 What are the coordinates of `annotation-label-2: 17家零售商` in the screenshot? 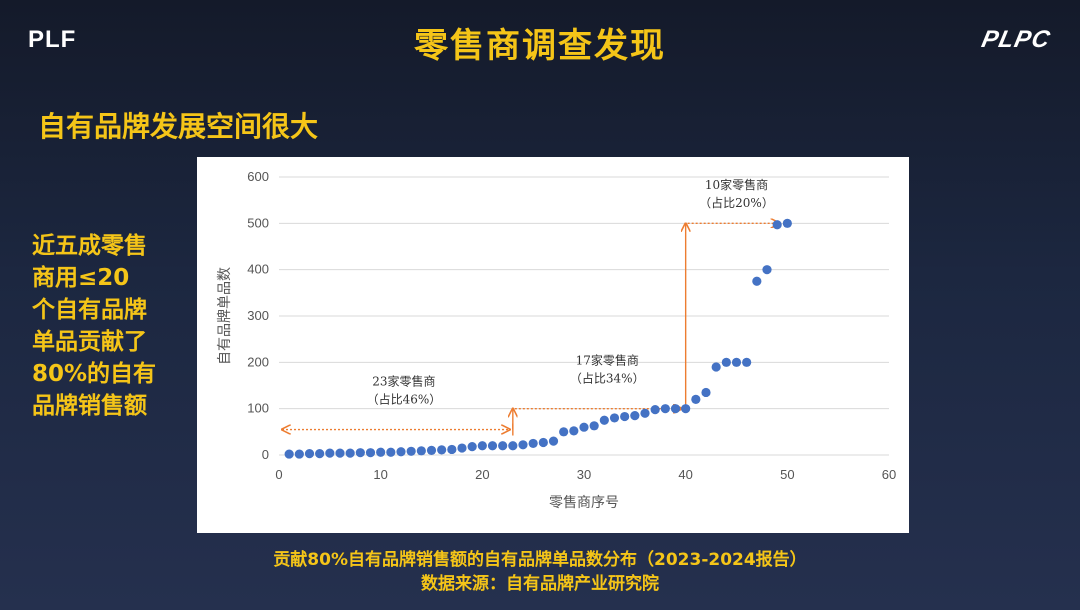 It's located at (607, 360).